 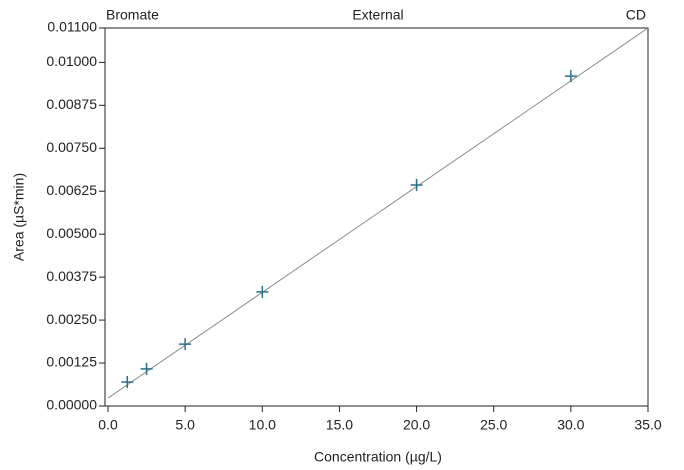 I want to click on y-tick-label: 0.00625, so click(x=71, y=190).